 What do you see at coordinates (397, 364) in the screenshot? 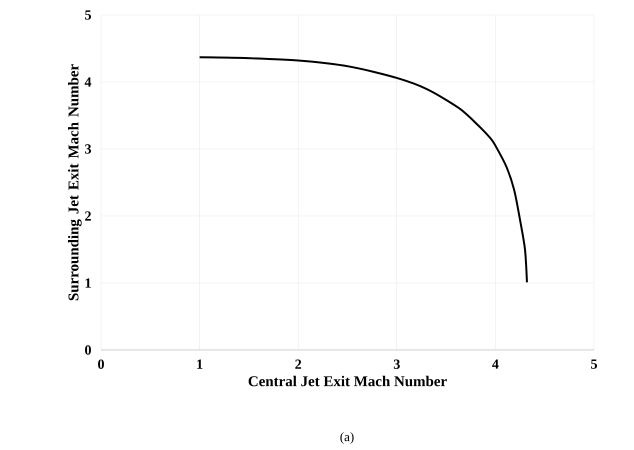
I see `x-tick-label: 3` at bounding box center [397, 364].